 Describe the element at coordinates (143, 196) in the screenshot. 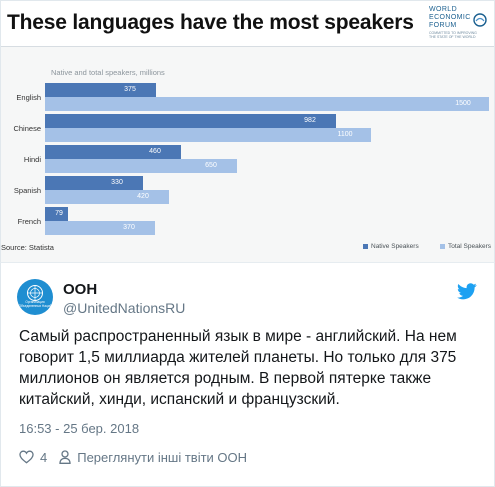

I see `bar-value-label: 420` at that location.